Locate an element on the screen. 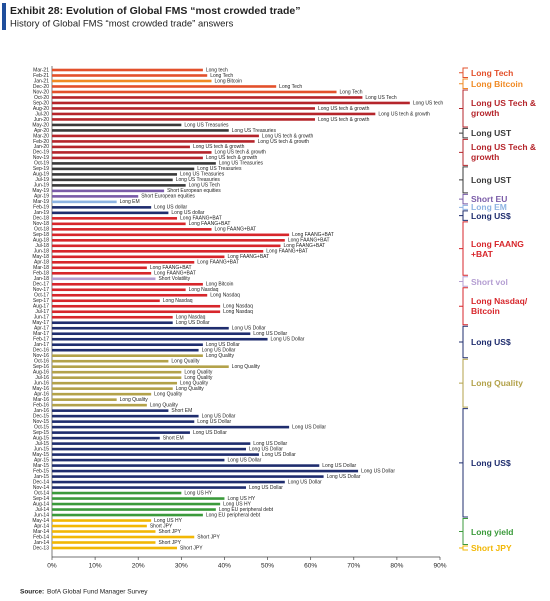  y-tick-label: Jul-14 is located at coordinates (42, 510).